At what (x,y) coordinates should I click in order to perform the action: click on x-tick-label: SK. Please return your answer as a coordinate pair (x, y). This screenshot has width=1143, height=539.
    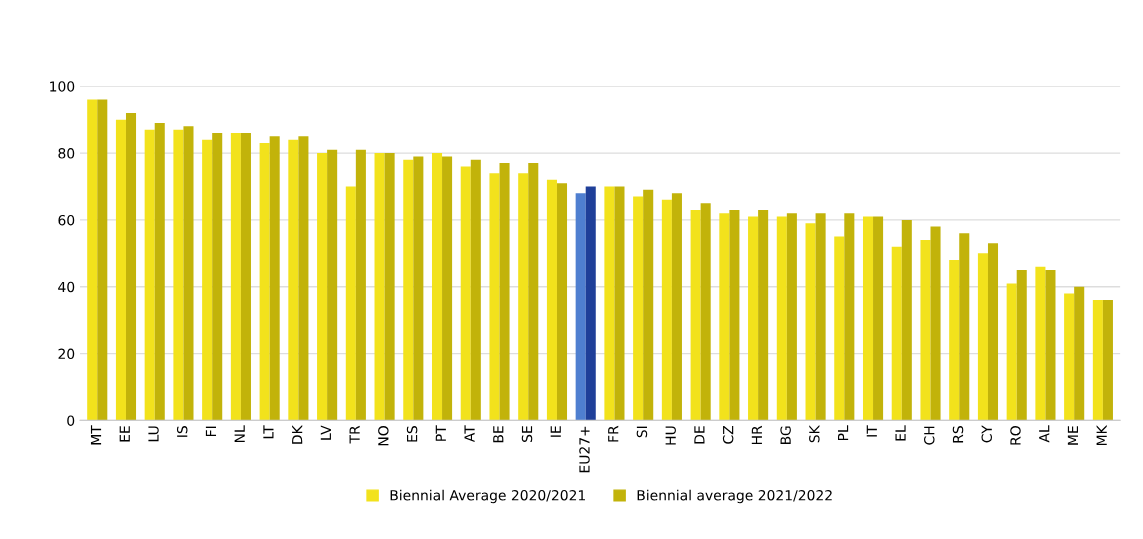
    Looking at the image, I should click on (814, 433).